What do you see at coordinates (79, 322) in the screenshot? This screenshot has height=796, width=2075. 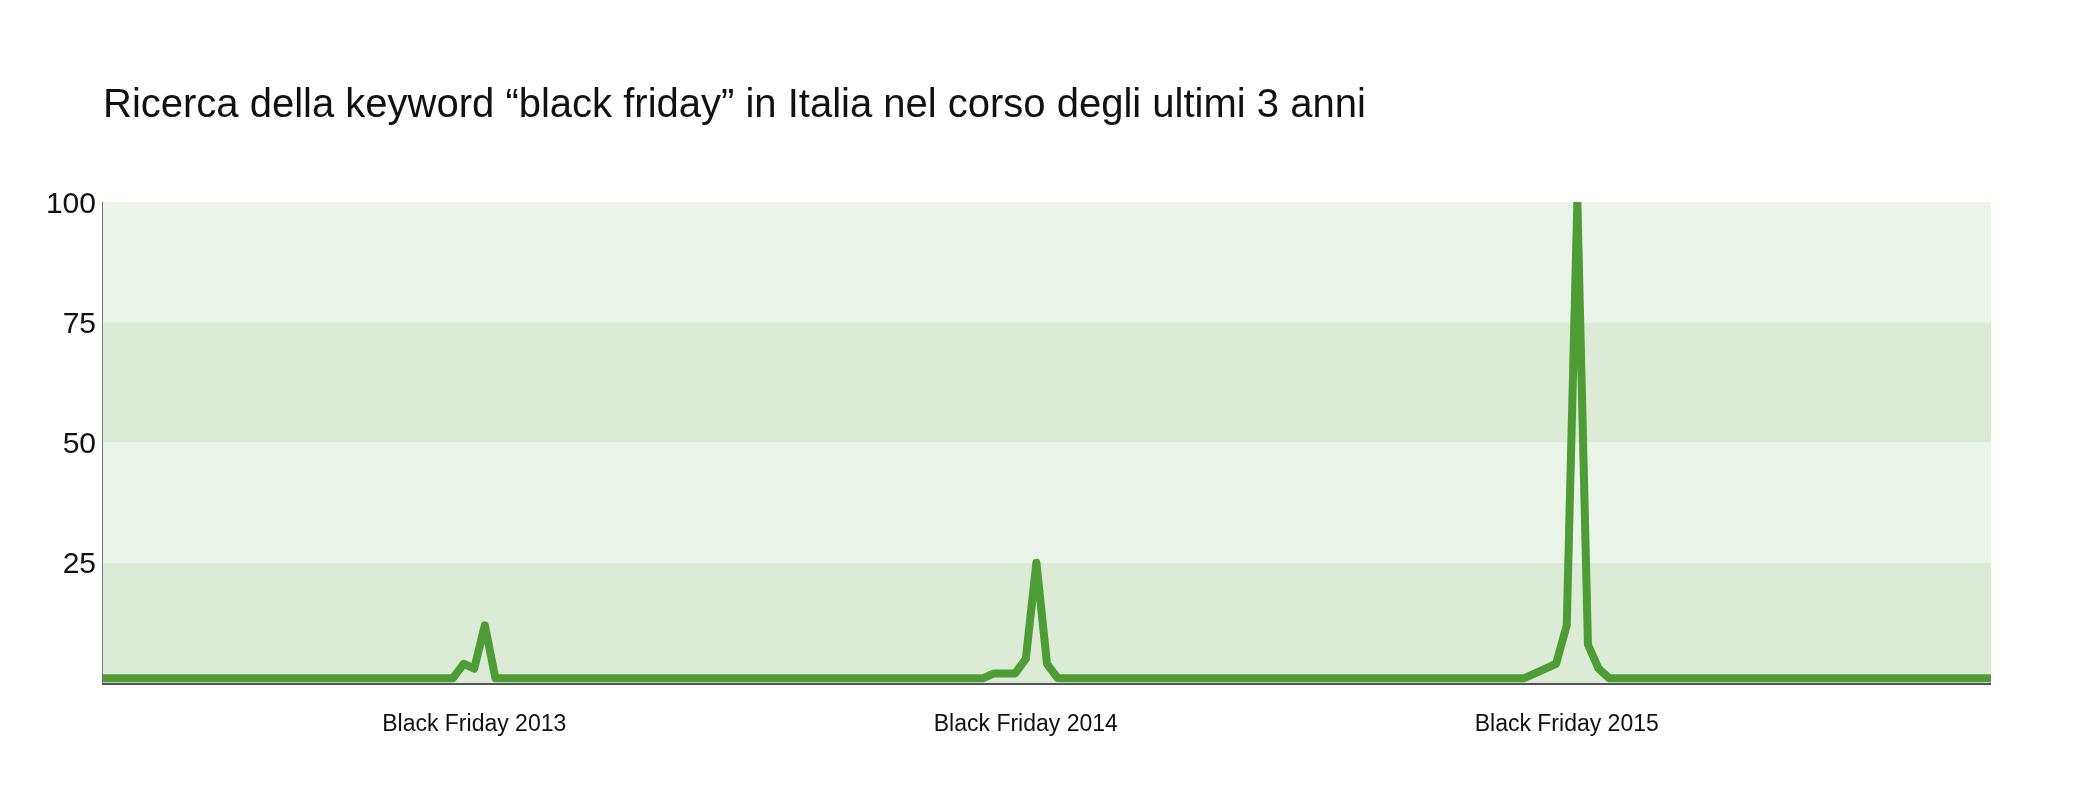 I see `y-tick-label: 75` at bounding box center [79, 322].